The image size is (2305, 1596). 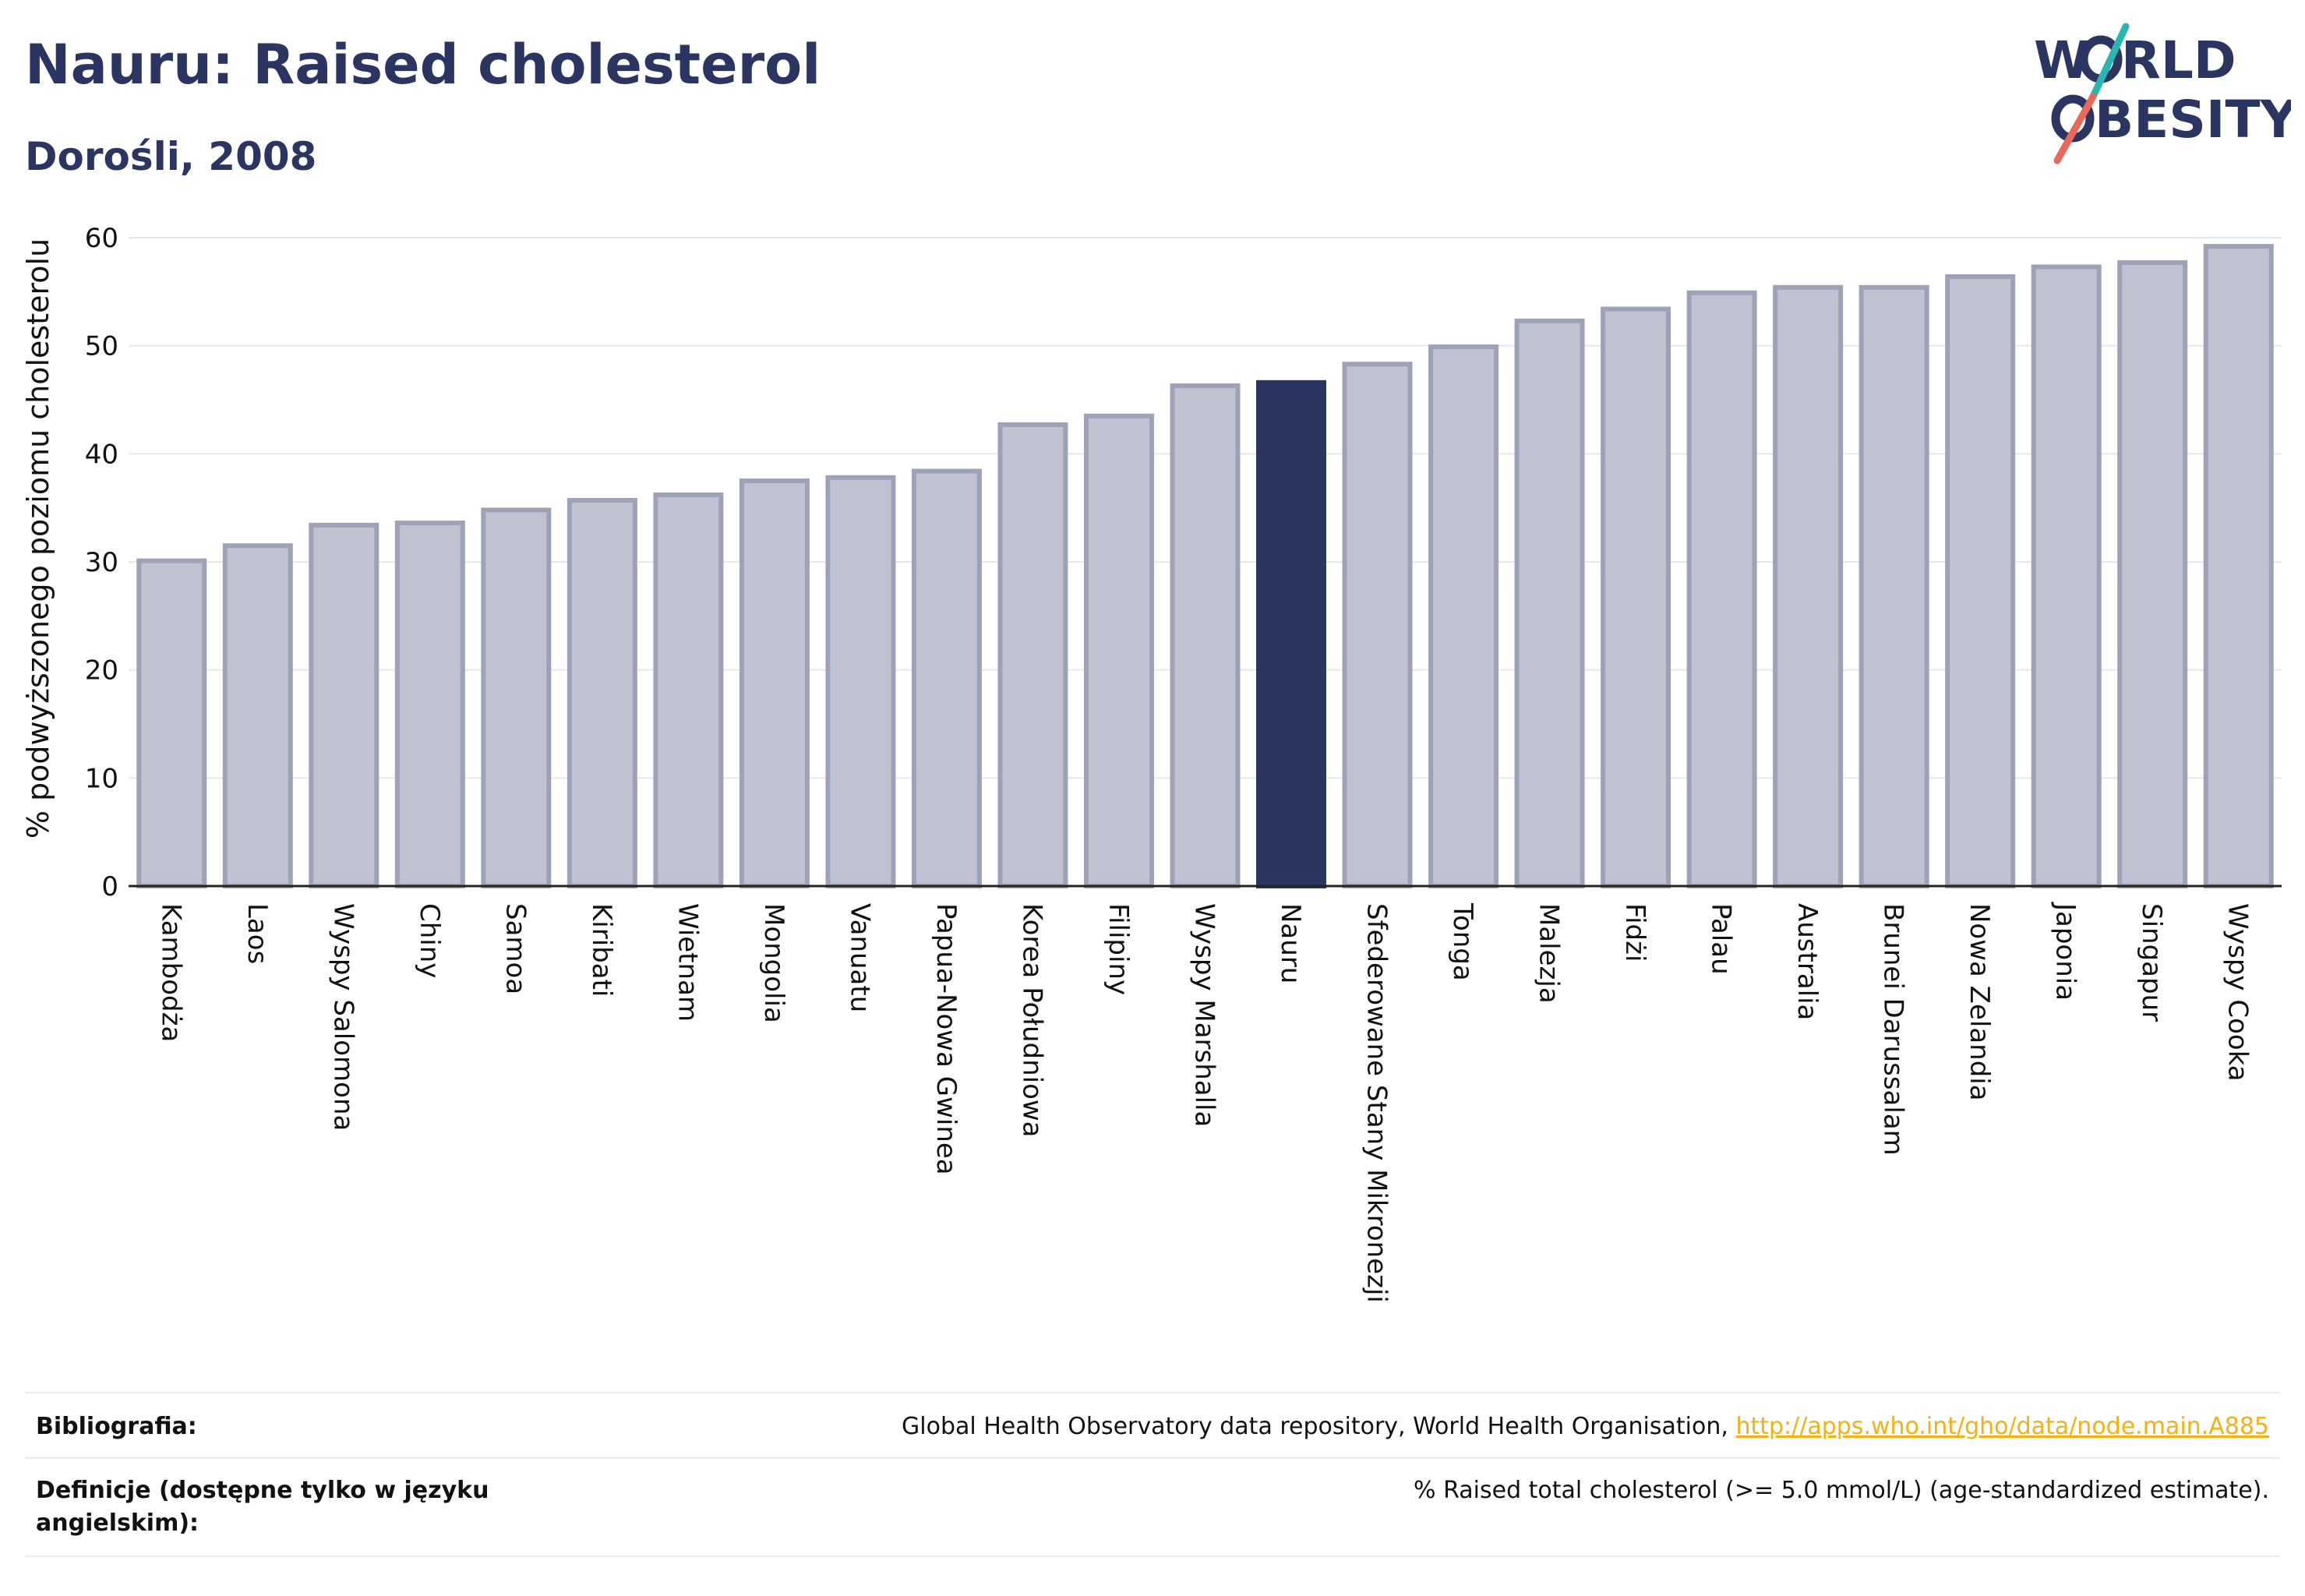 I want to click on chart-title: Nauru: Raised cholesterol, so click(x=423, y=65).